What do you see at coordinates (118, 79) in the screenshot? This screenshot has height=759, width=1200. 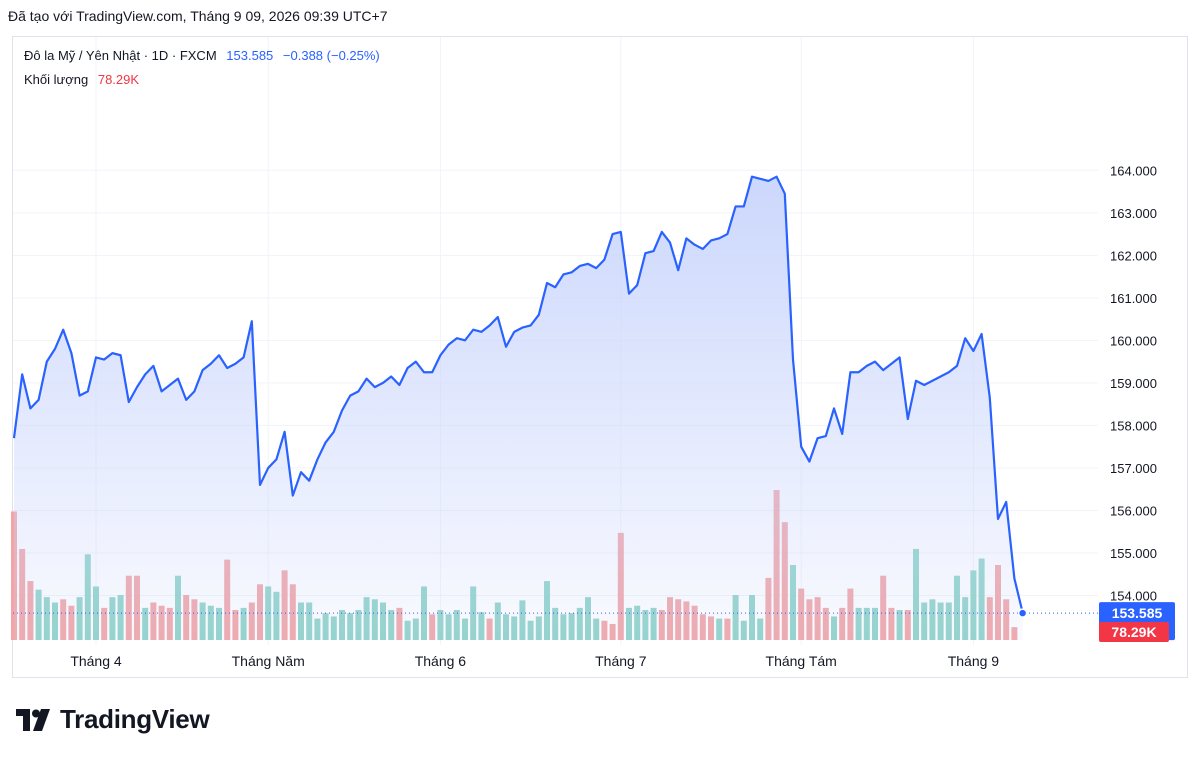 I see `legend-volume-value: 78.29K` at bounding box center [118, 79].